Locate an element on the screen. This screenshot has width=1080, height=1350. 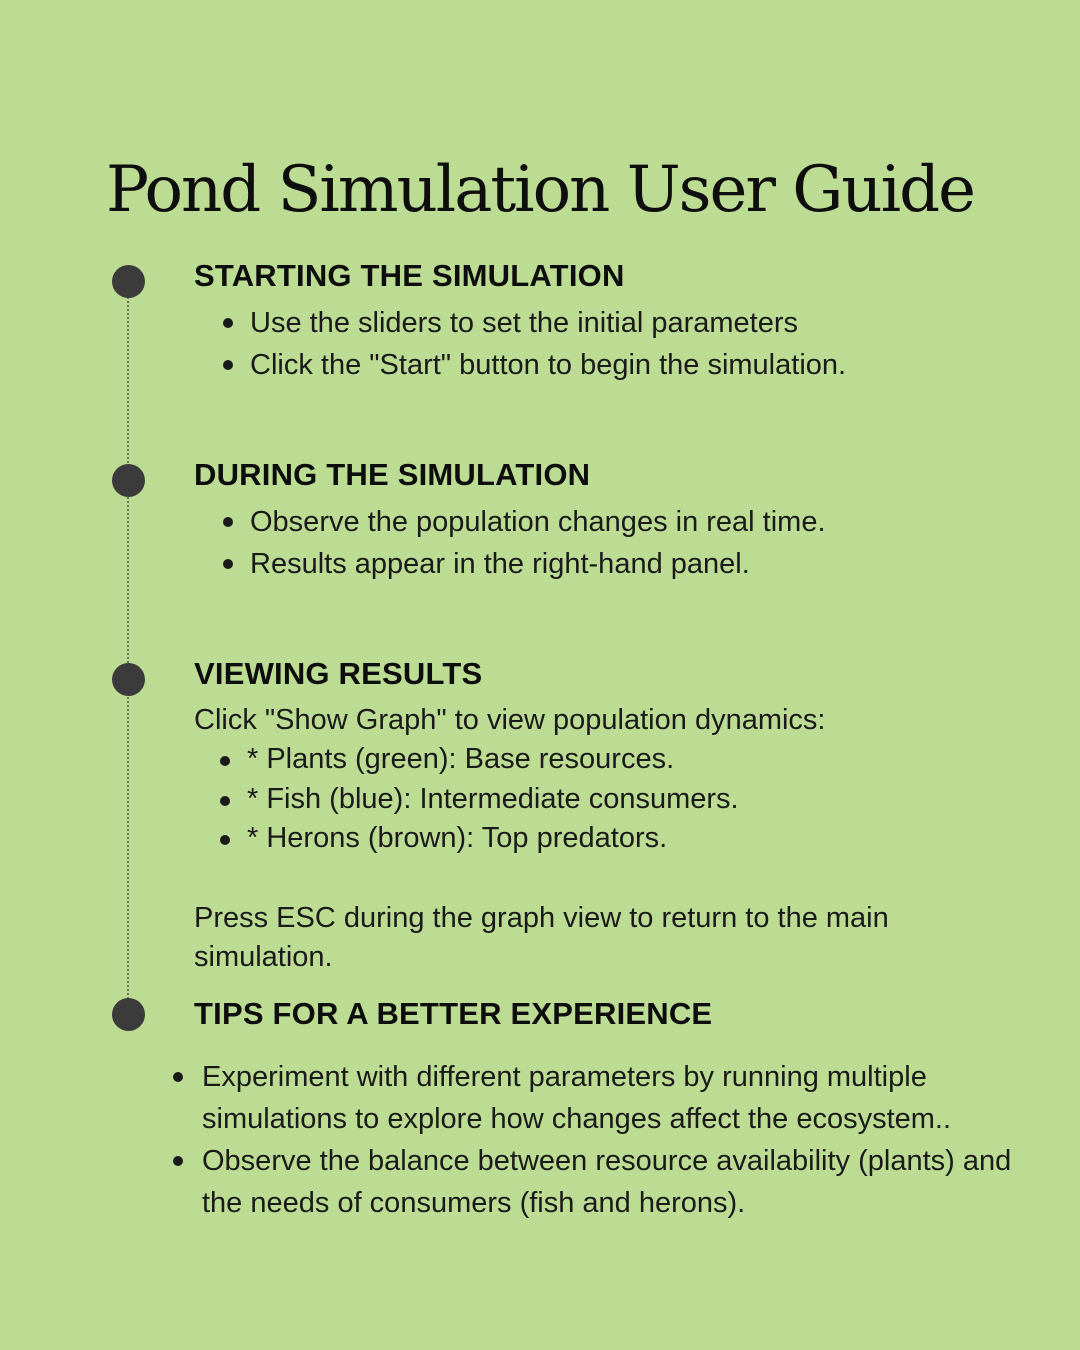
page-title: Pond Simulation User Guide is located at coordinates (541, 189).